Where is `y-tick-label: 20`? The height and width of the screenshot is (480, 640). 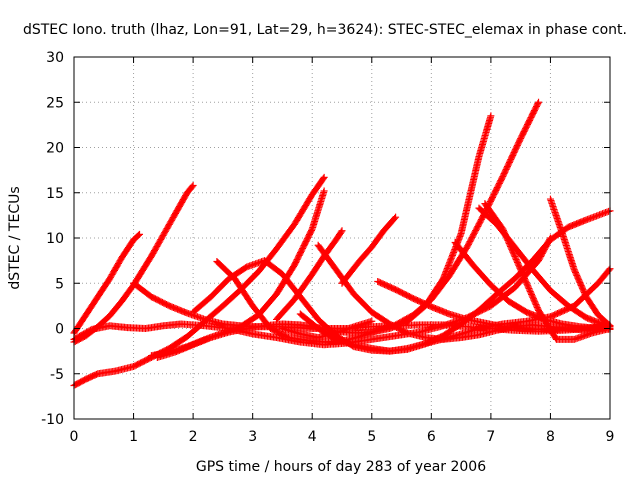
y-tick-label: 20 is located at coordinates (55, 149).